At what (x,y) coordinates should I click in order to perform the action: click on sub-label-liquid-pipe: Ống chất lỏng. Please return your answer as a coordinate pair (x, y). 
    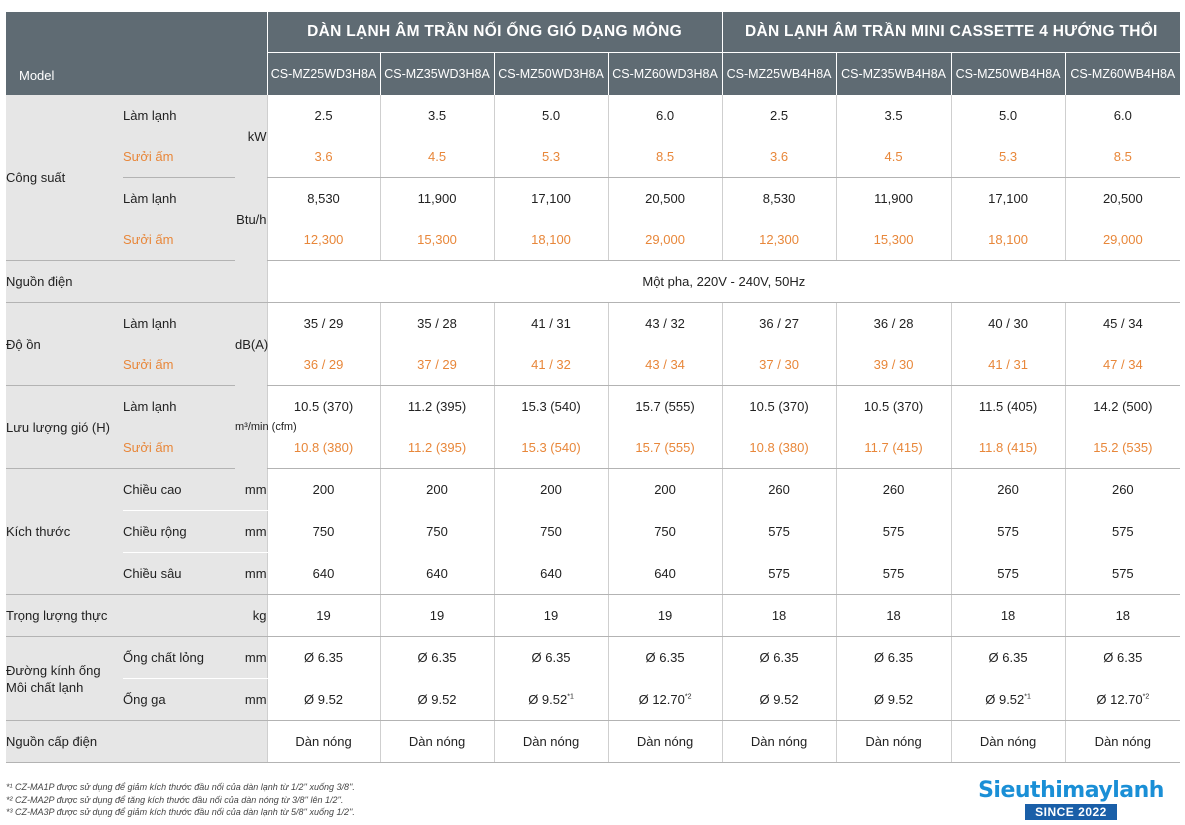
    Looking at the image, I should click on (179, 657).